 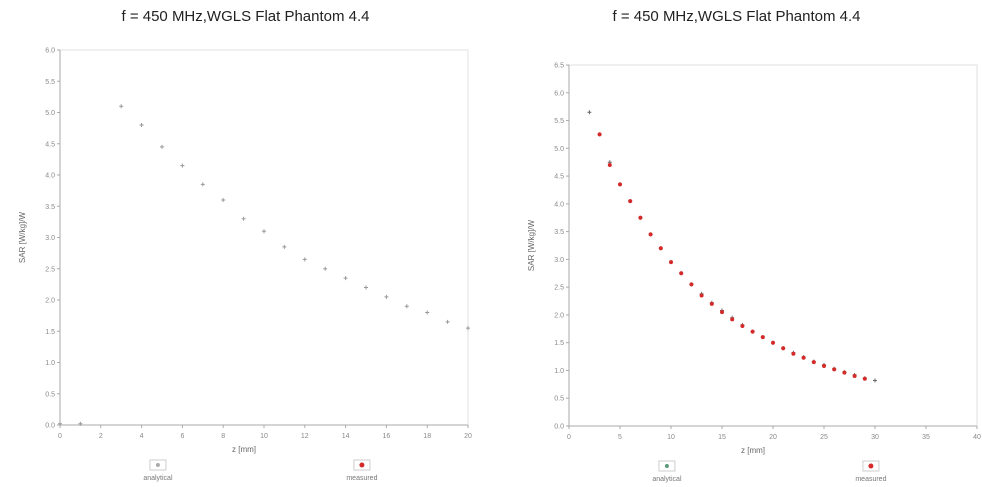 I want to click on x-tick-label: 40, so click(x=977, y=437).